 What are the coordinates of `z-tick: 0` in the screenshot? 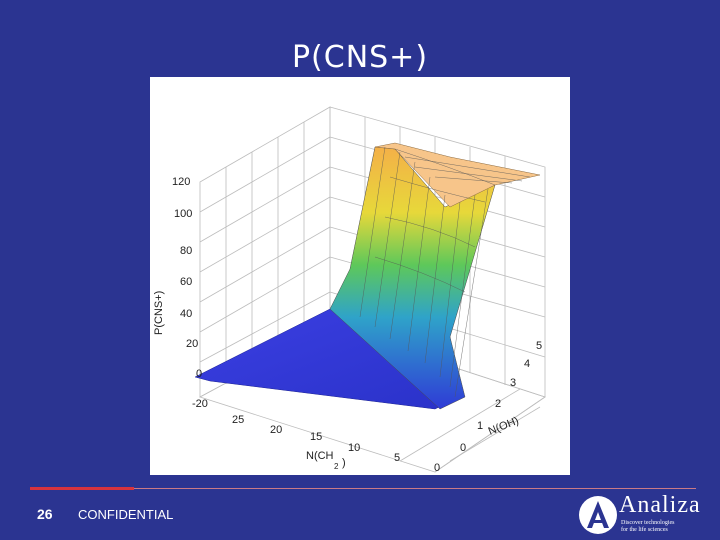 It's located at (199, 374).